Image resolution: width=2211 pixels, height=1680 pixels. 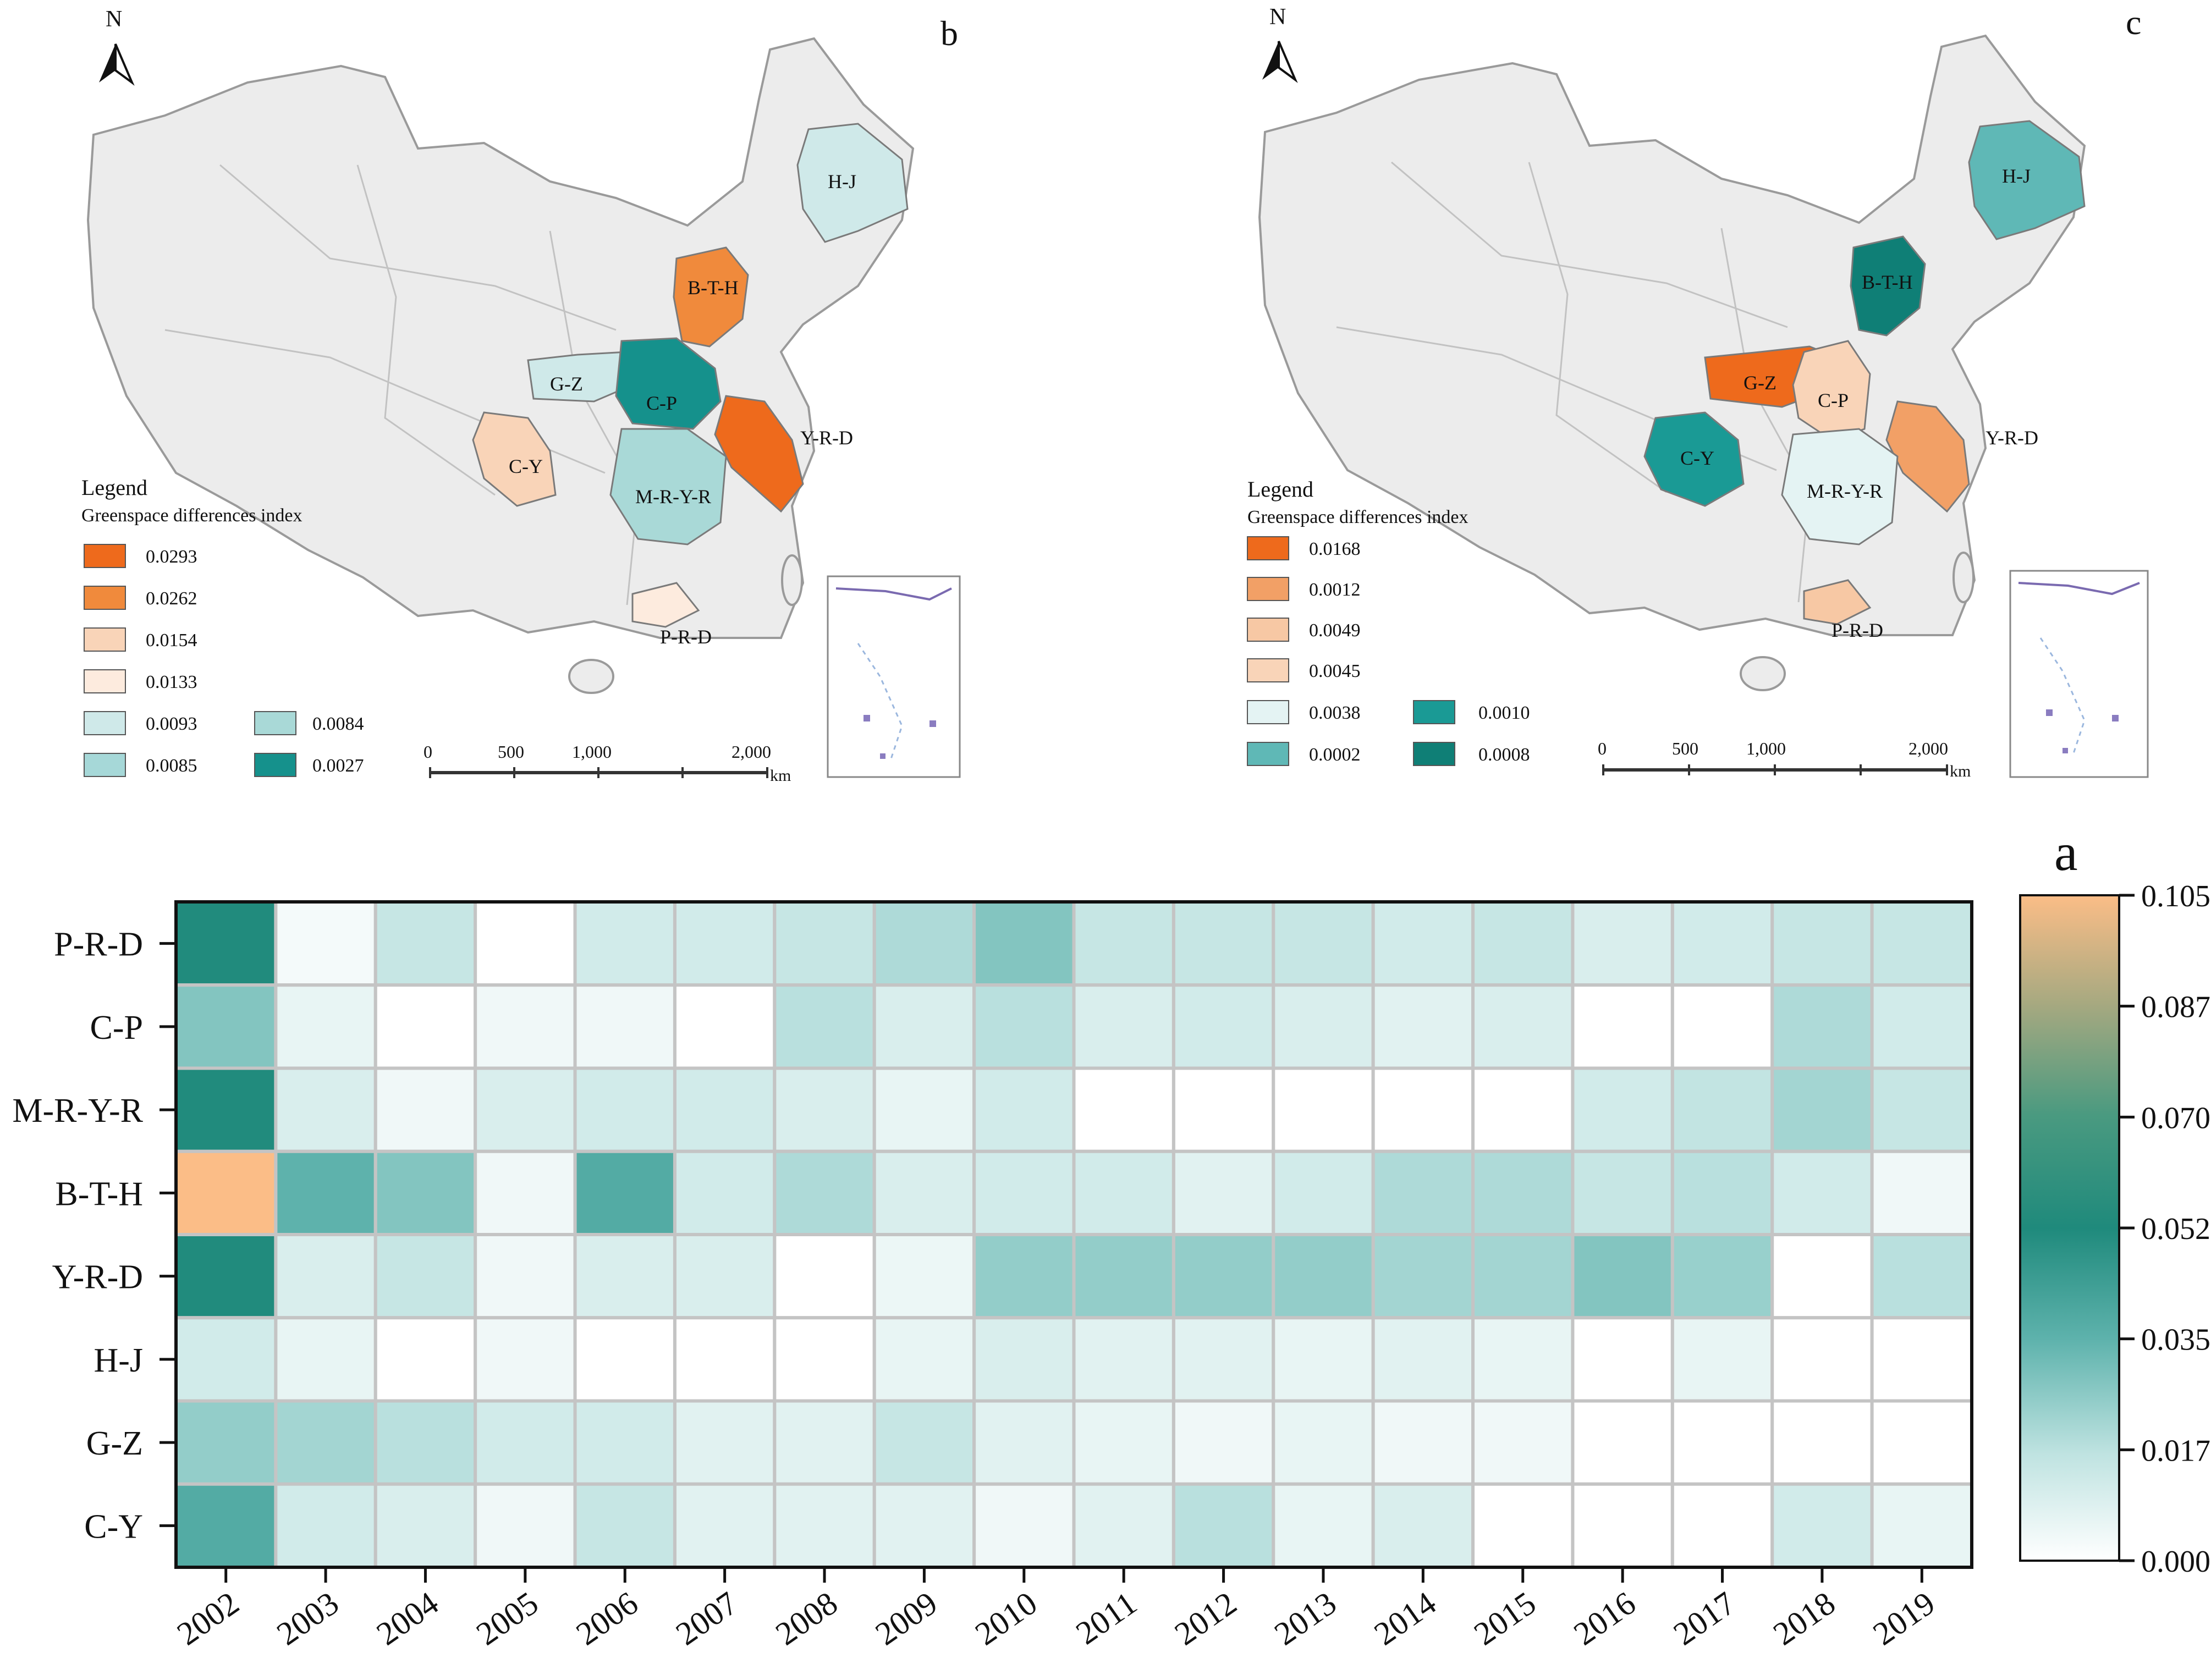 What do you see at coordinates (1685, 748) in the screenshot?
I see `scale-tick: 500` at bounding box center [1685, 748].